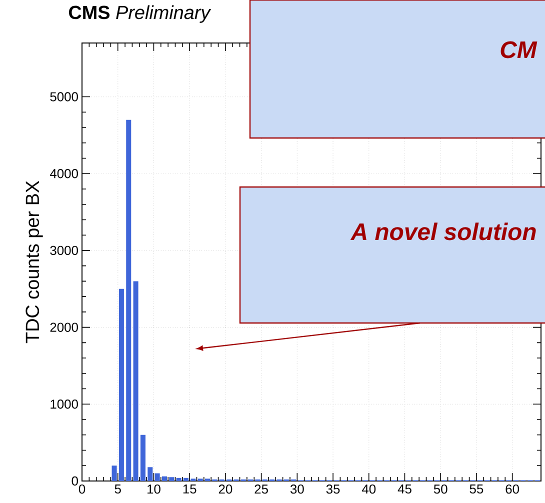 The width and height of the screenshot is (545, 503). What do you see at coordinates (154, 489) in the screenshot?
I see `x-tick-label: 10` at bounding box center [154, 489].